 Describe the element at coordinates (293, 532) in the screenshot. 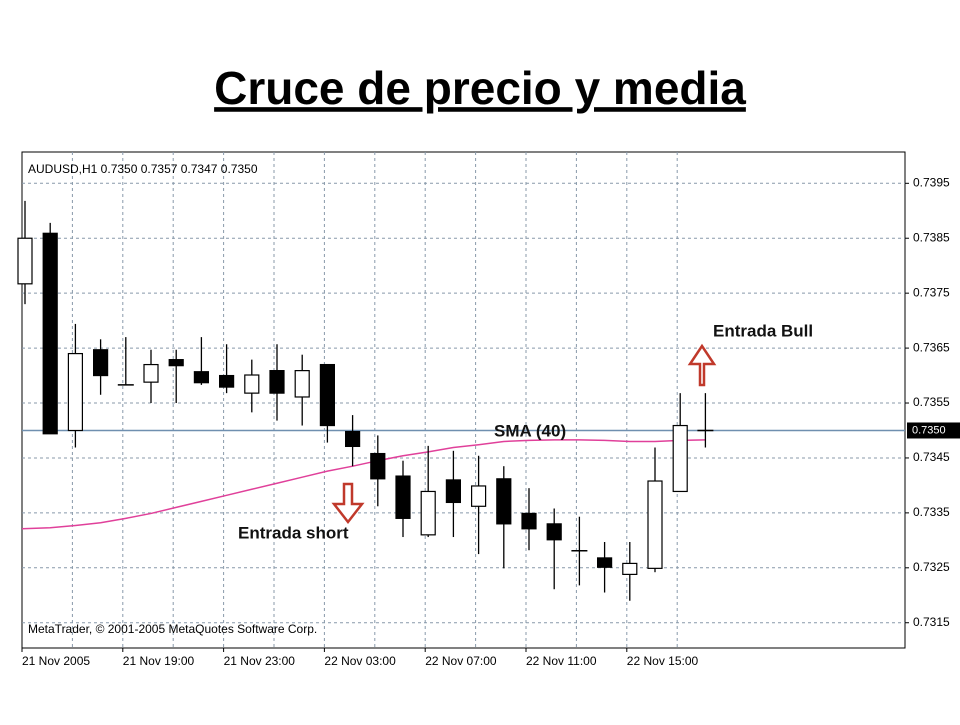

I see `annotation: Entrada short` at that location.